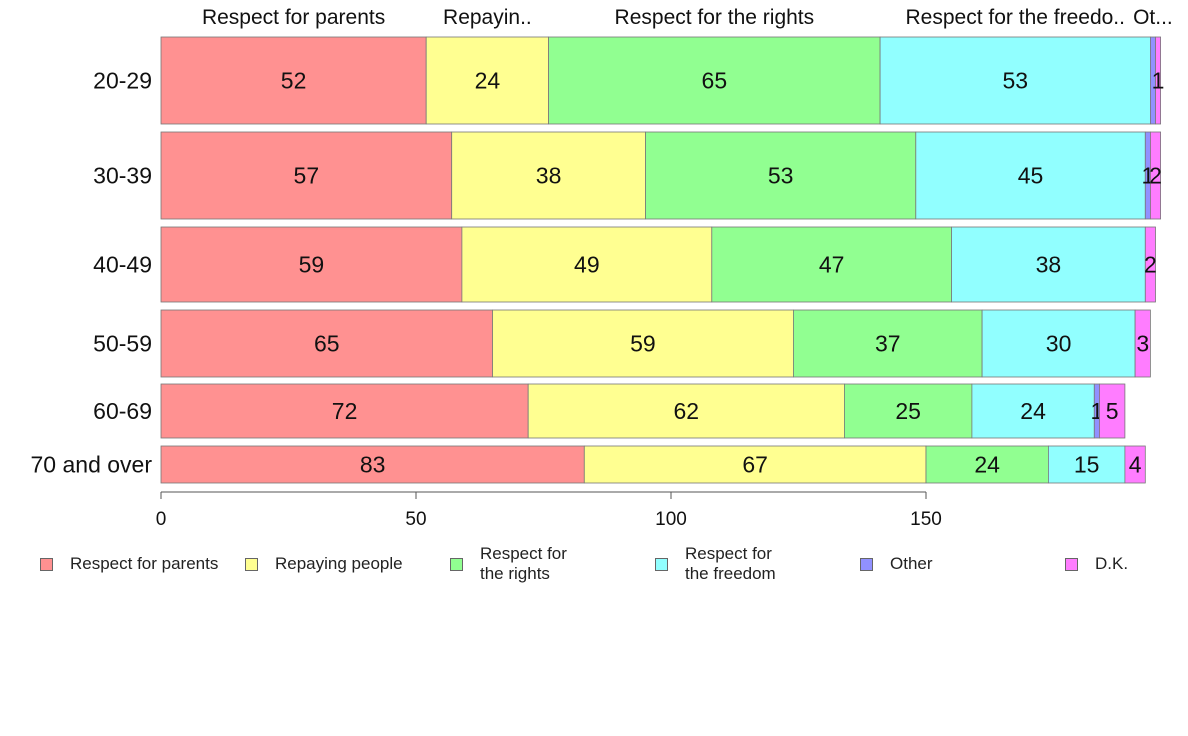  What do you see at coordinates (122, 344) in the screenshot?
I see `category-label: 50-59` at bounding box center [122, 344].